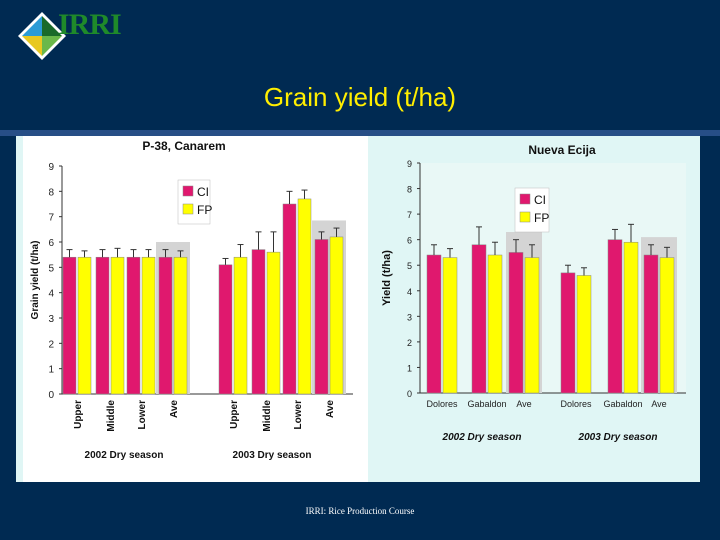 The width and height of the screenshot is (720, 540). I want to click on y-axis-label: Yield (t/ha), so click(387, 278).